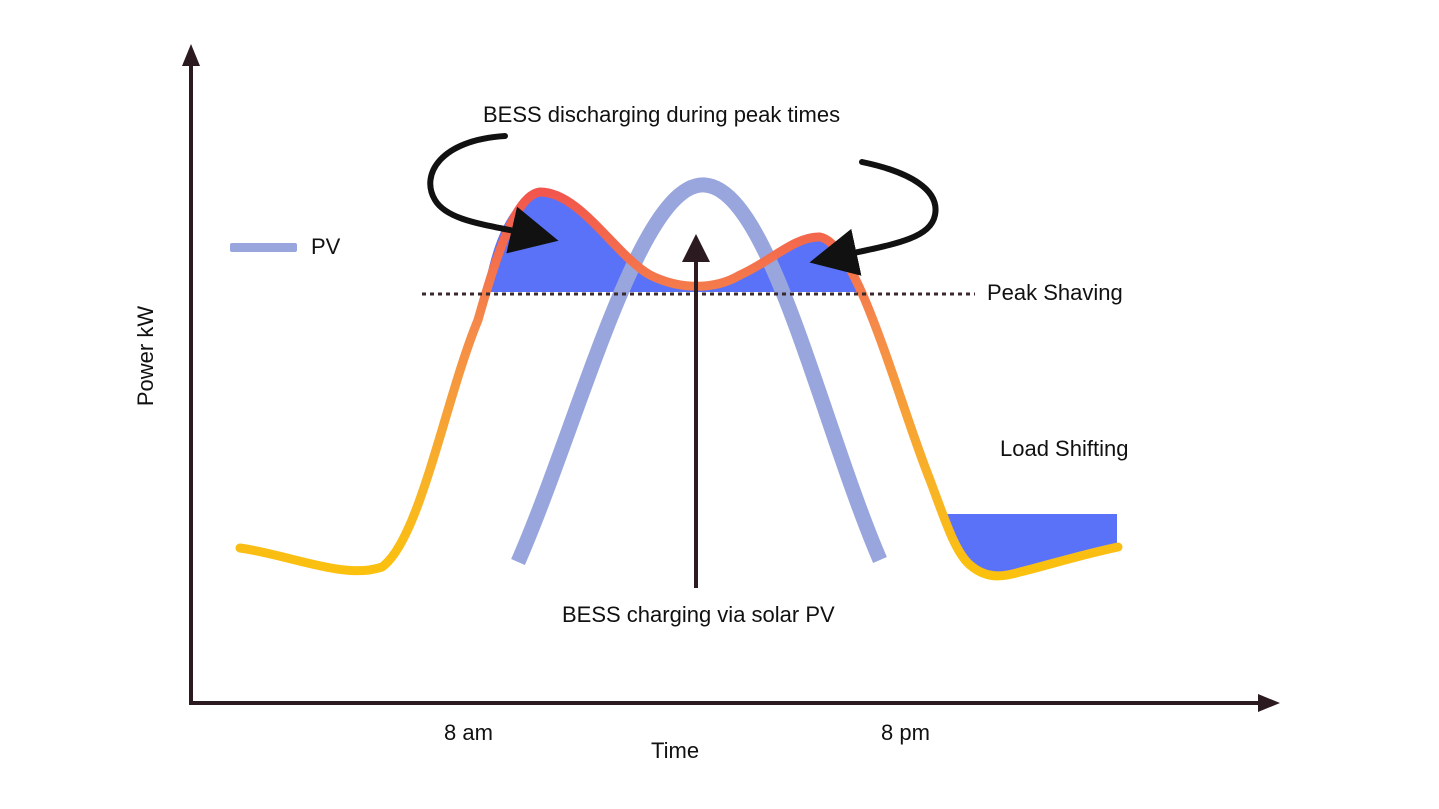 This screenshot has width=1439, height=809. Describe the element at coordinates (1064, 448) in the screenshot. I see `load-shifting-label: Load Shifting` at that location.